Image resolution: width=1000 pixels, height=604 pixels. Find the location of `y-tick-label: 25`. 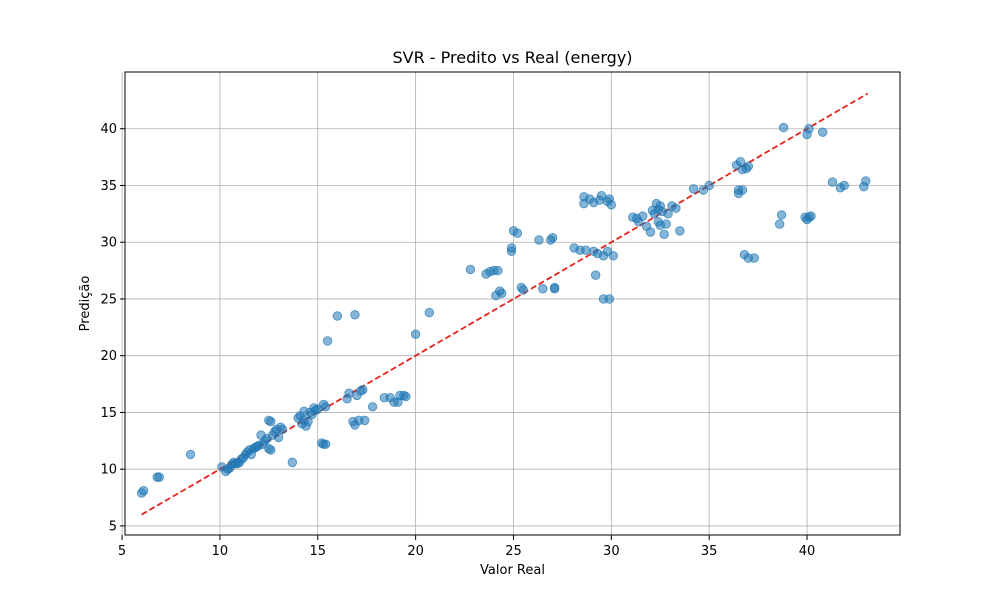

y-tick-label: 25 is located at coordinates (108, 299).